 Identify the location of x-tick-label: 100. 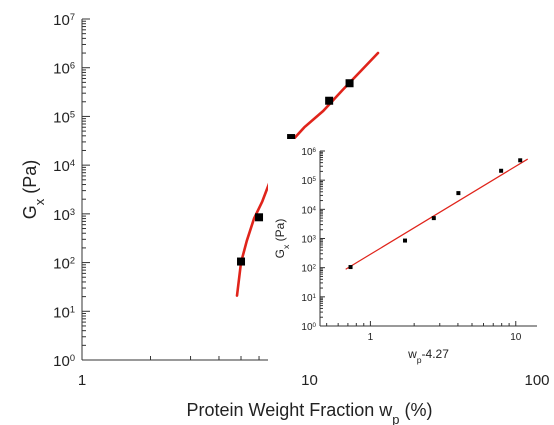
(536, 380).